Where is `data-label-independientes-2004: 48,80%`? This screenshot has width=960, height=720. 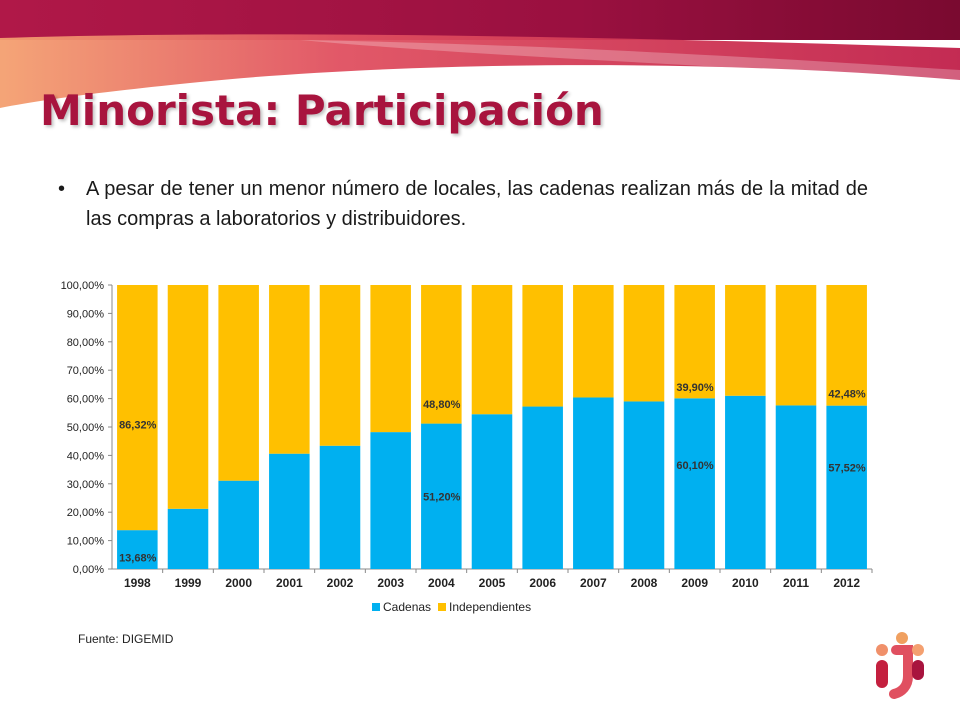
data-label-independientes-2004: 48,80% is located at coordinates (442, 405).